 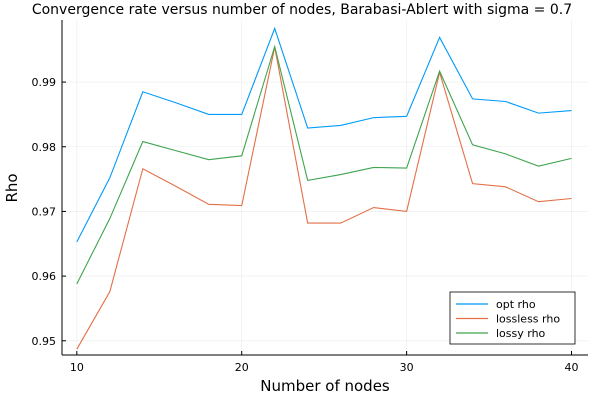 I want to click on legend-entry-label: opt rho, so click(x=516, y=304).